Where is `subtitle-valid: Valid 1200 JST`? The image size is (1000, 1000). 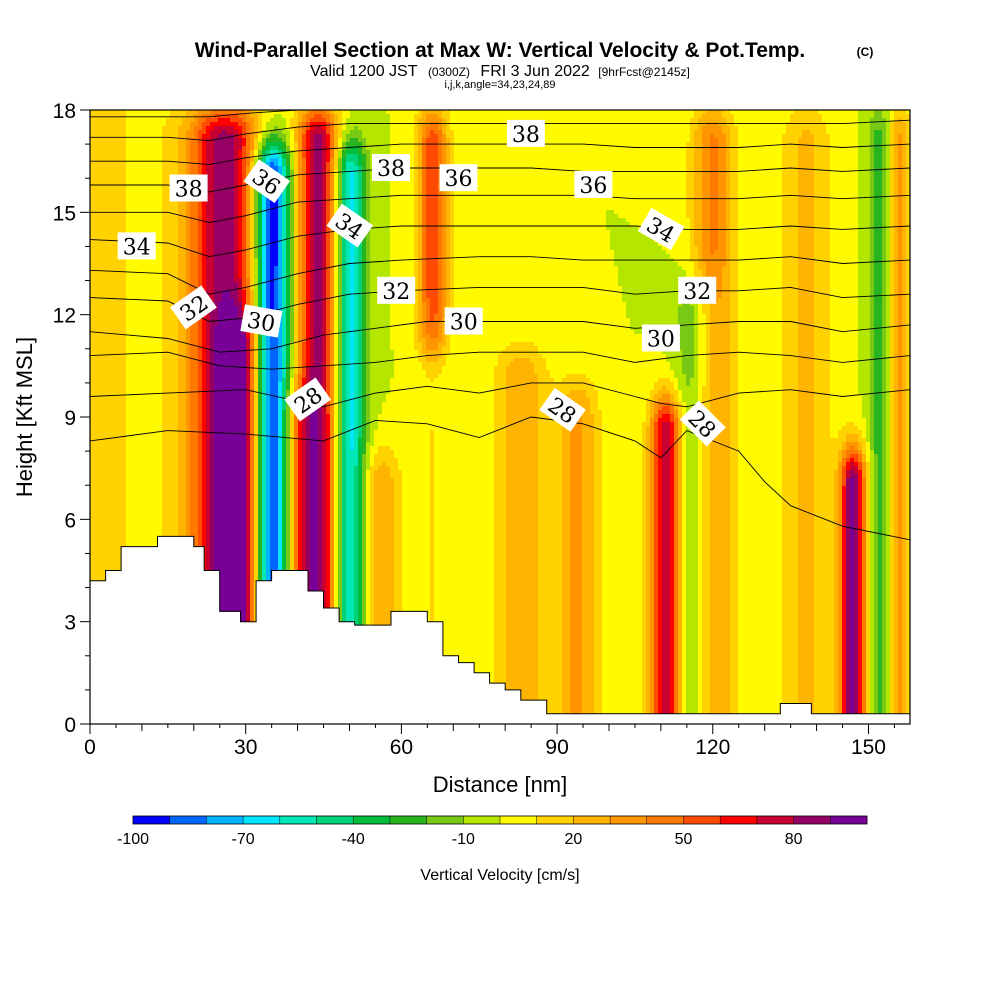 subtitle-valid: Valid 1200 JST is located at coordinates (364, 71).